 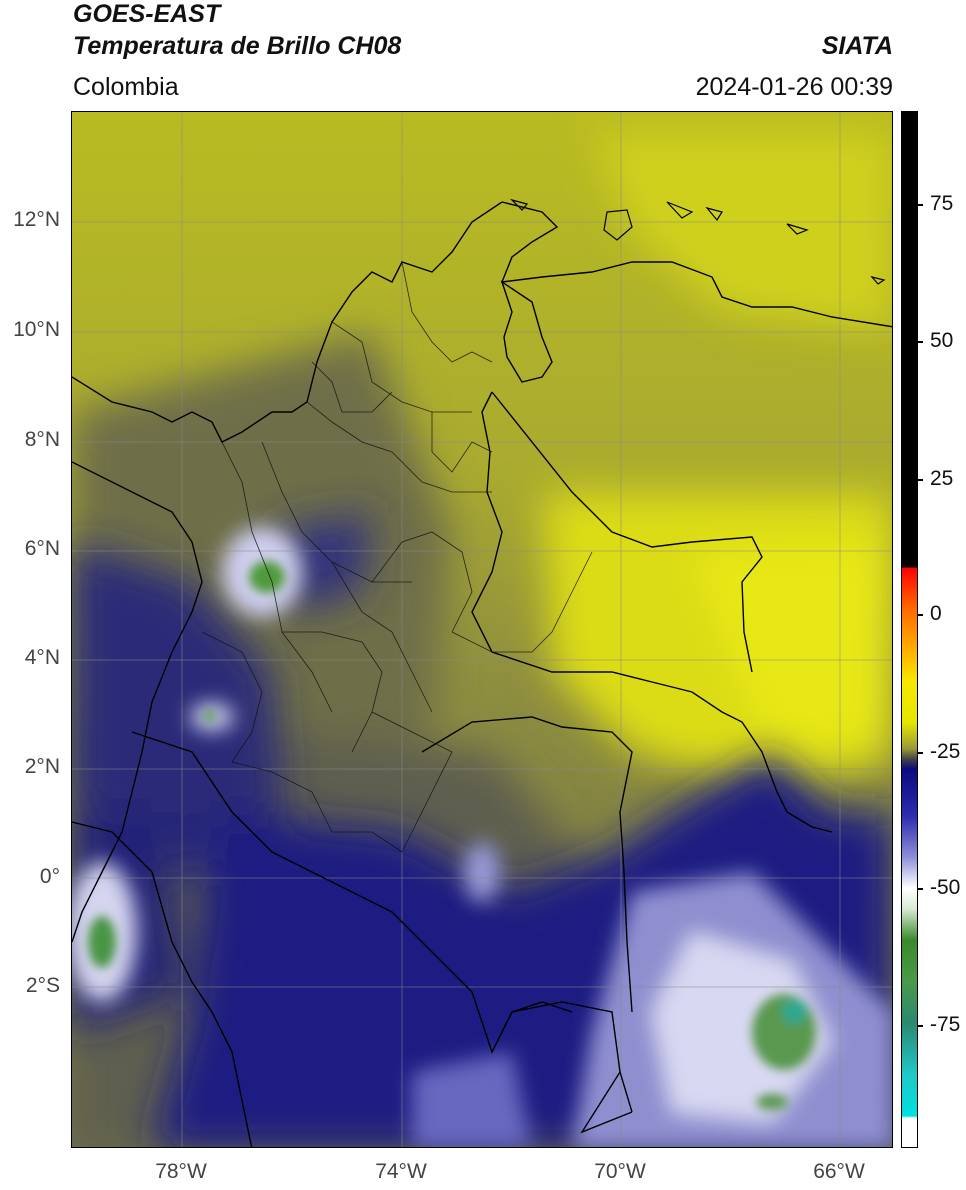 What do you see at coordinates (42, 657) in the screenshot?
I see `lat-label-4n: 4°N` at bounding box center [42, 657].